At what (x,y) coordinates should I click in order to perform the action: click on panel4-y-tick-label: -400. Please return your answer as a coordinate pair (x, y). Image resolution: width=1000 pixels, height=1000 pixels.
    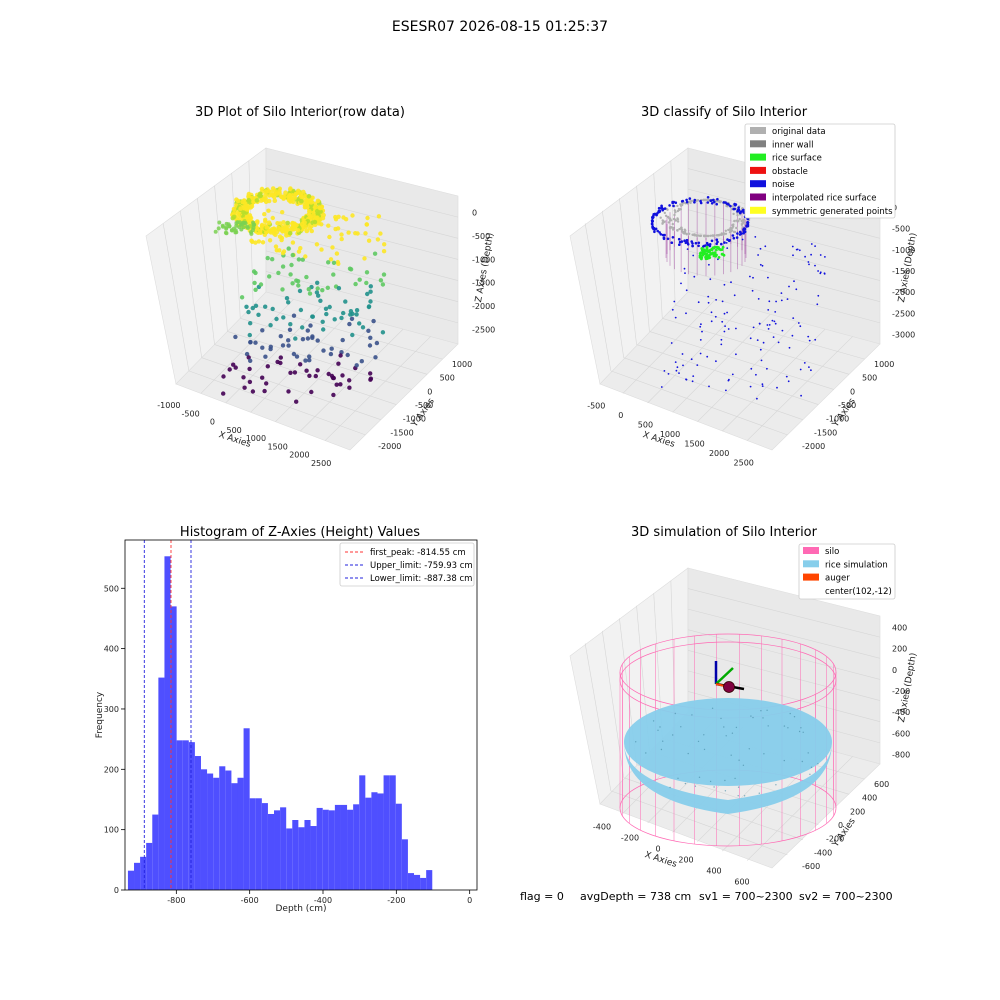
    Looking at the image, I should click on (823, 852).